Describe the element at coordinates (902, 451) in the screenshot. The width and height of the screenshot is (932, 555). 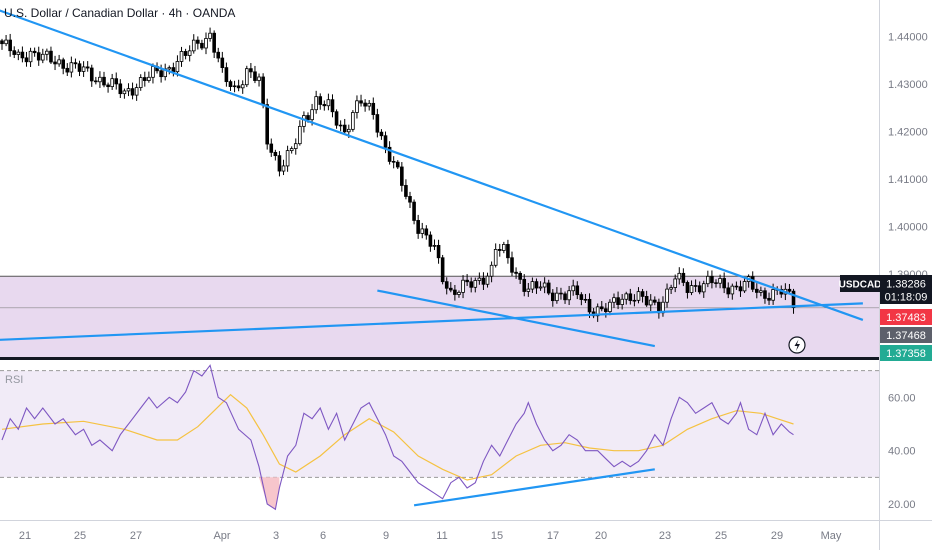
I see `rsi-axis: 60.00 40.00 20.00` at that location.